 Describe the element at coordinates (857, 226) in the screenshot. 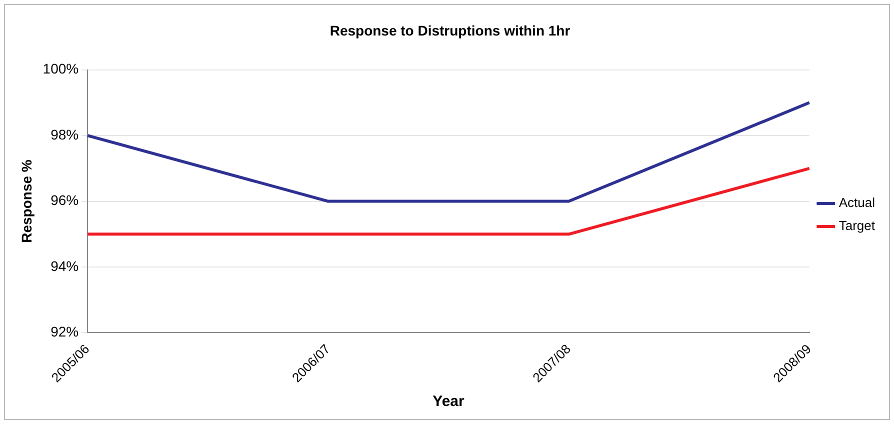

I see `legend-label: Target` at that location.